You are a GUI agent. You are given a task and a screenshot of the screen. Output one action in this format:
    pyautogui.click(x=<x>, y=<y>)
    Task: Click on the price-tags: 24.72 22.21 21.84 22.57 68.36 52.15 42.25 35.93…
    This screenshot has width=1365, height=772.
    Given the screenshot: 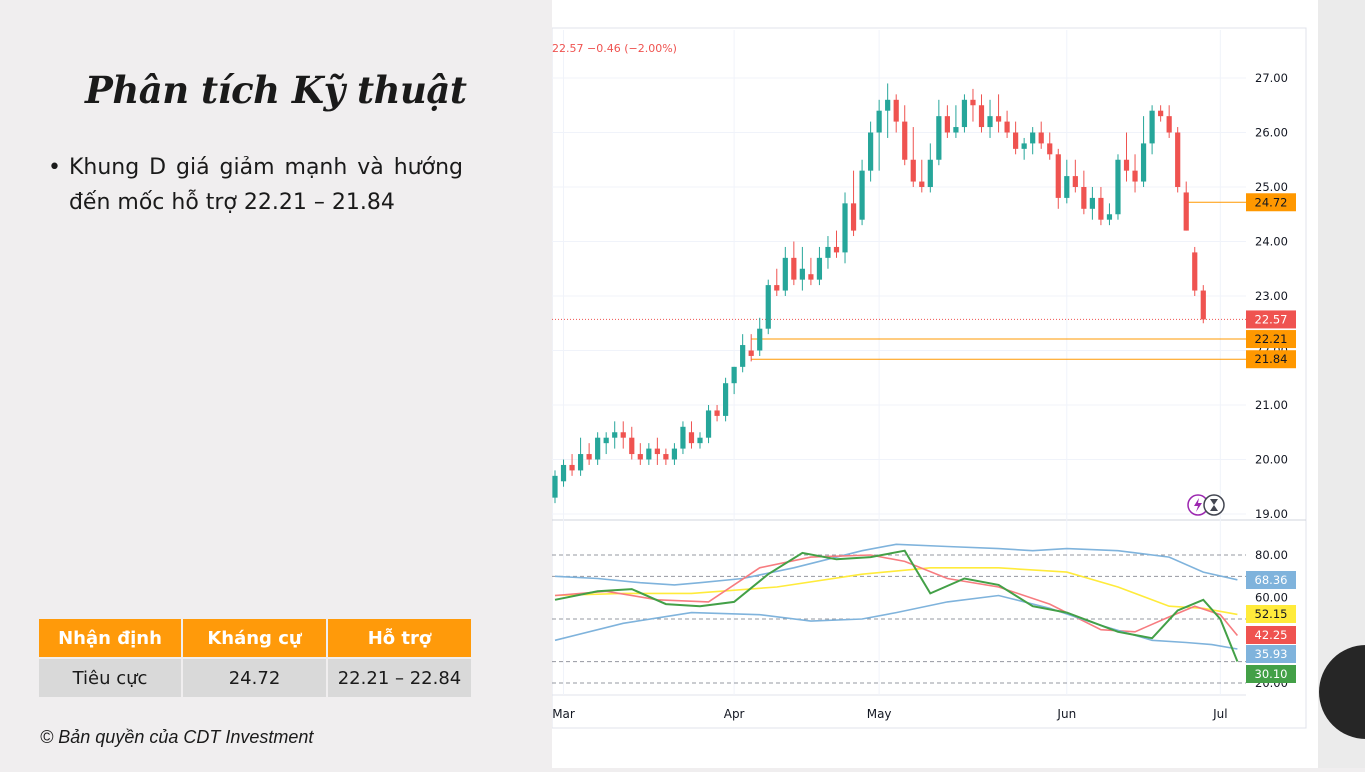 What is the action you would take?
    pyautogui.click(x=1271, y=438)
    